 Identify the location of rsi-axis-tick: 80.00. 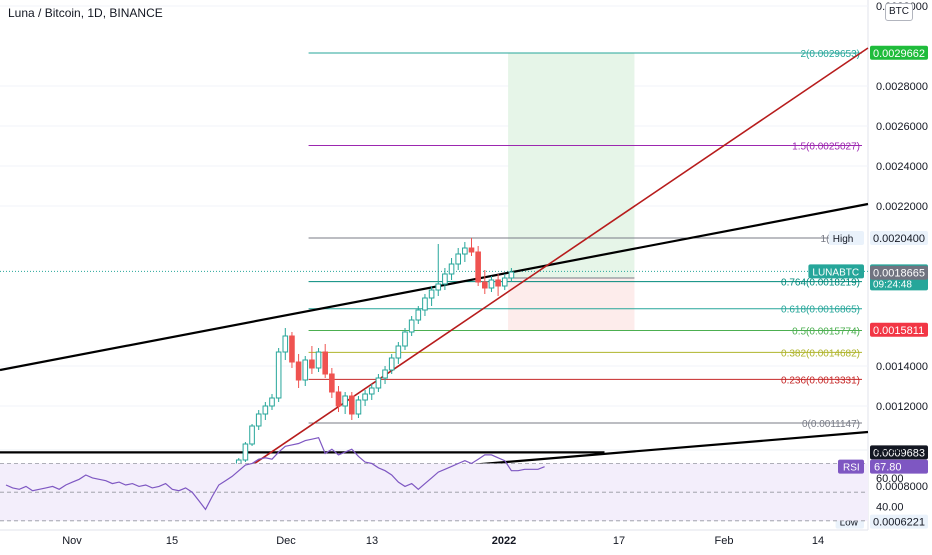
(890, 450).